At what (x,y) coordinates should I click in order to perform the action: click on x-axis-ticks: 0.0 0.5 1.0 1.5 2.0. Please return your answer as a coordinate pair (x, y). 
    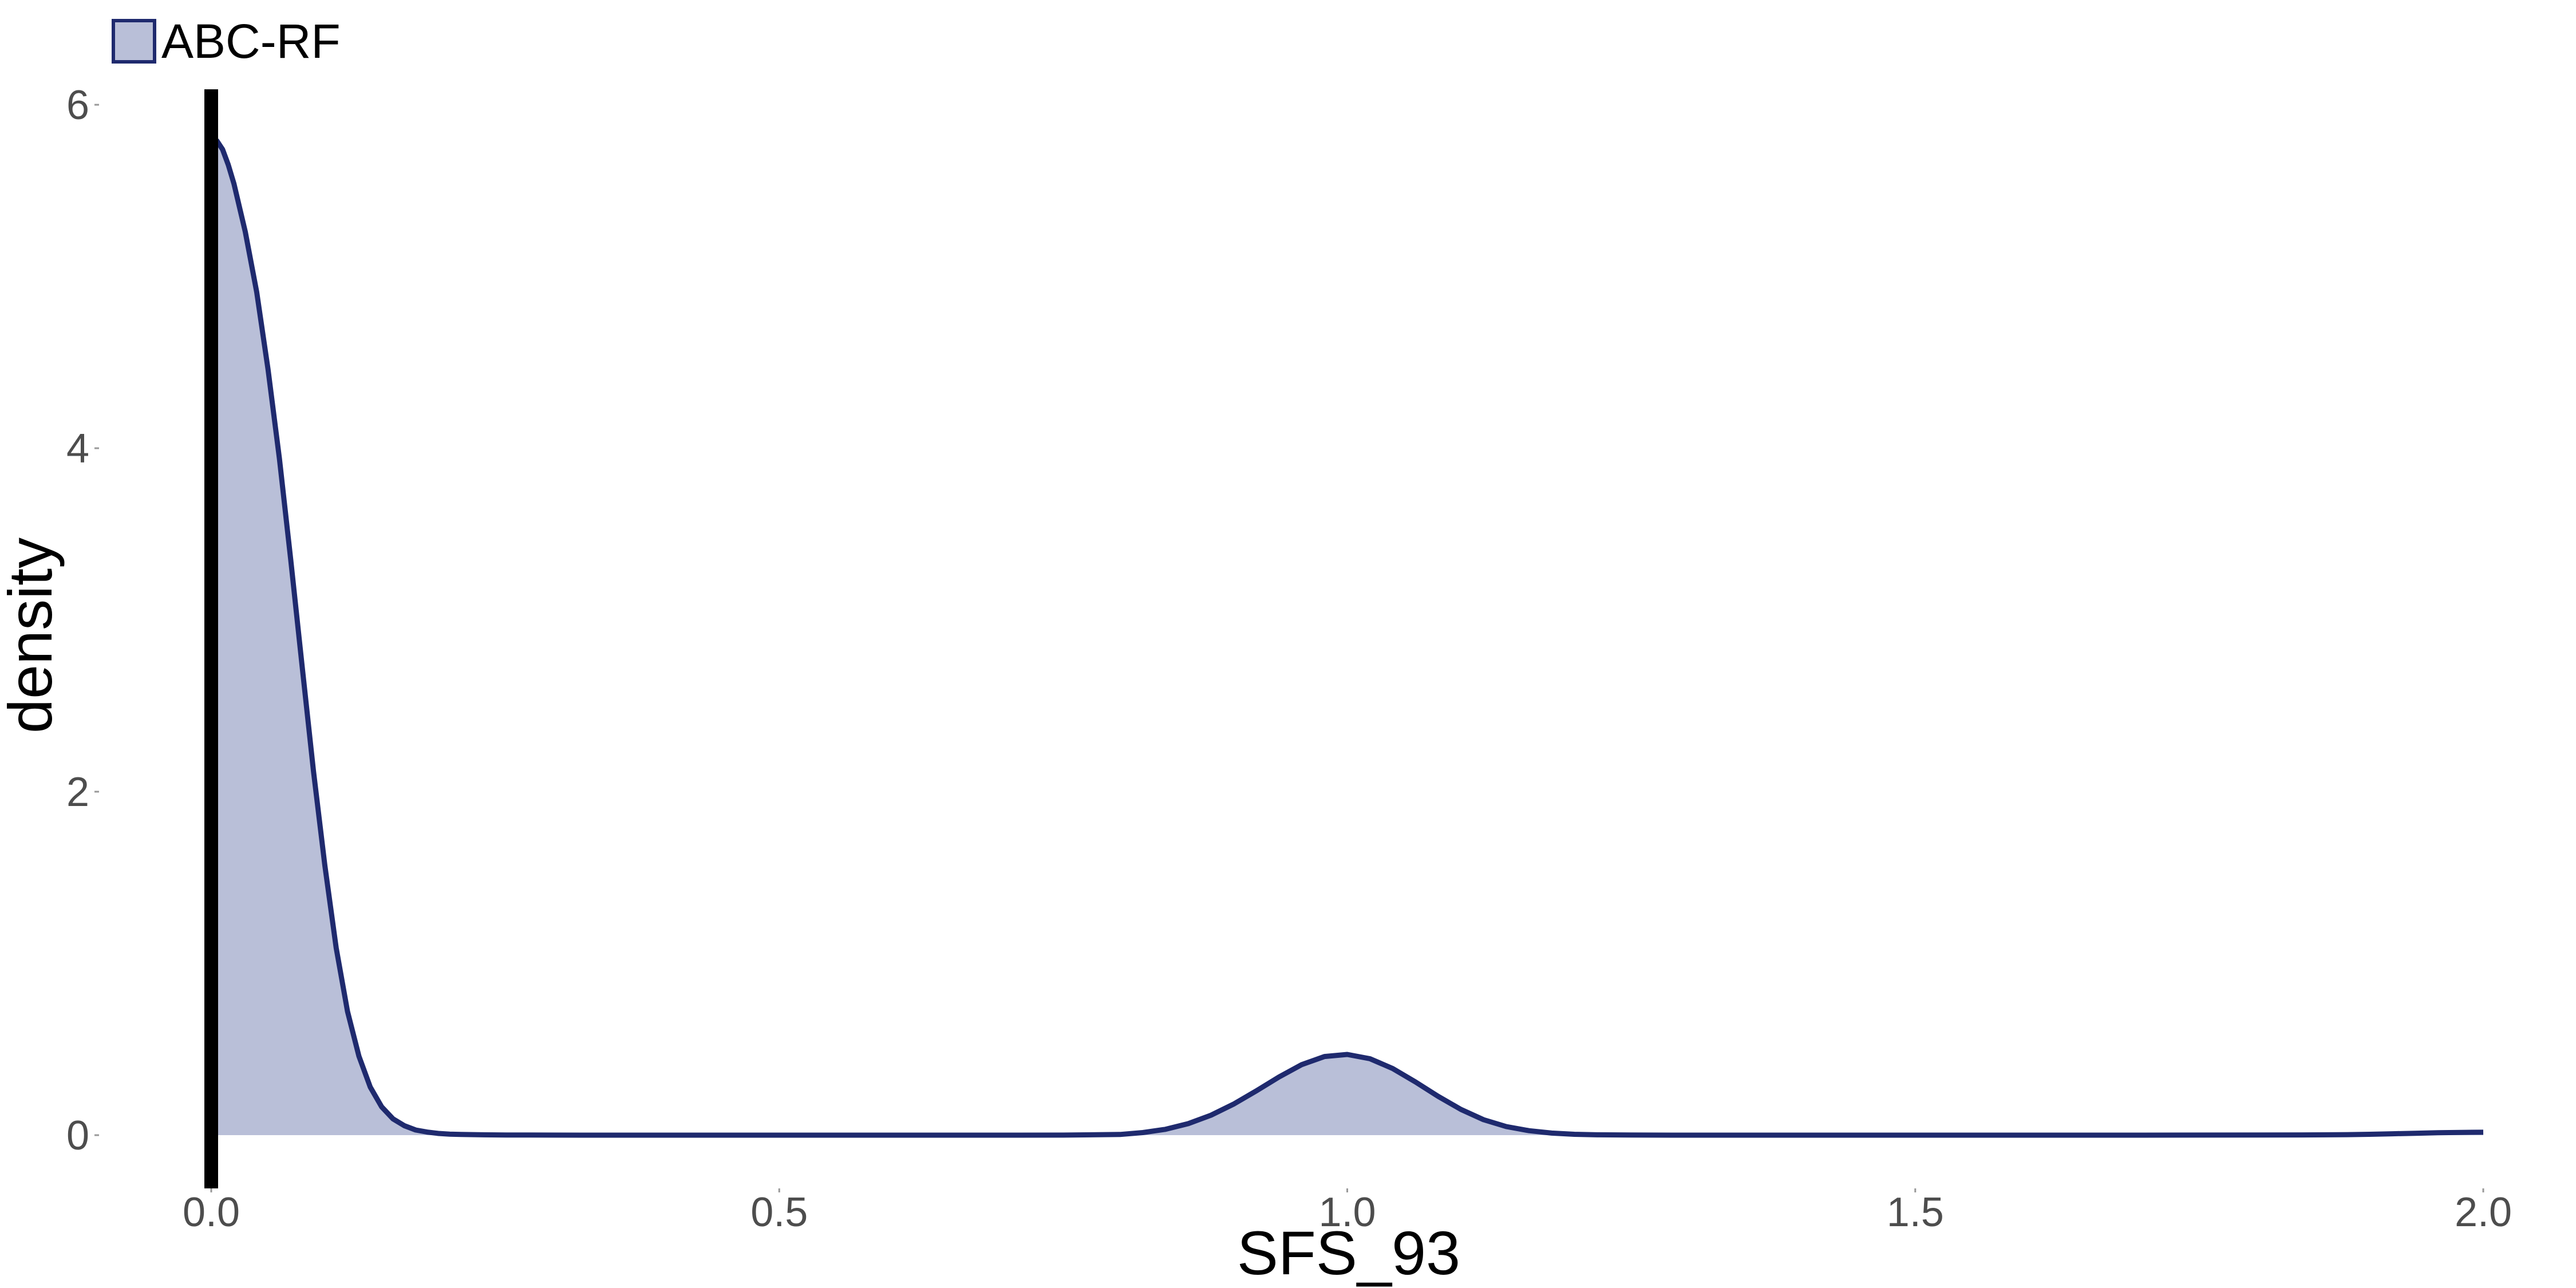
    Looking at the image, I should click on (1347, 1211).